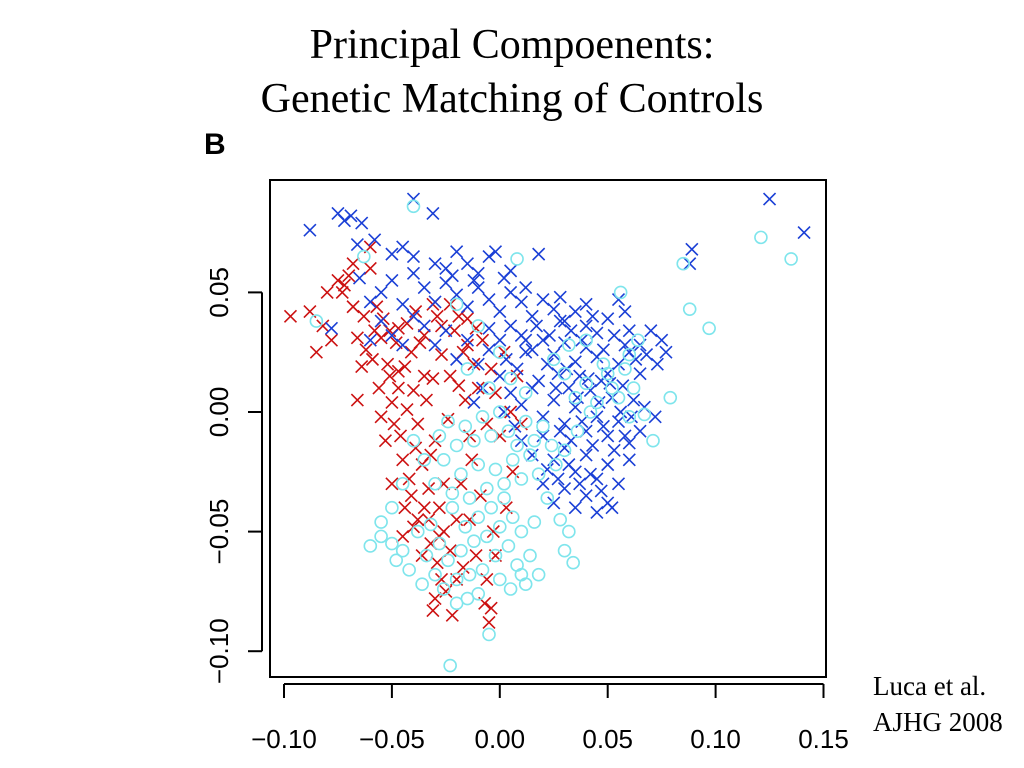 This screenshot has height=768, width=1024. I want to click on x-tick-label: 0.00, so click(499, 739).